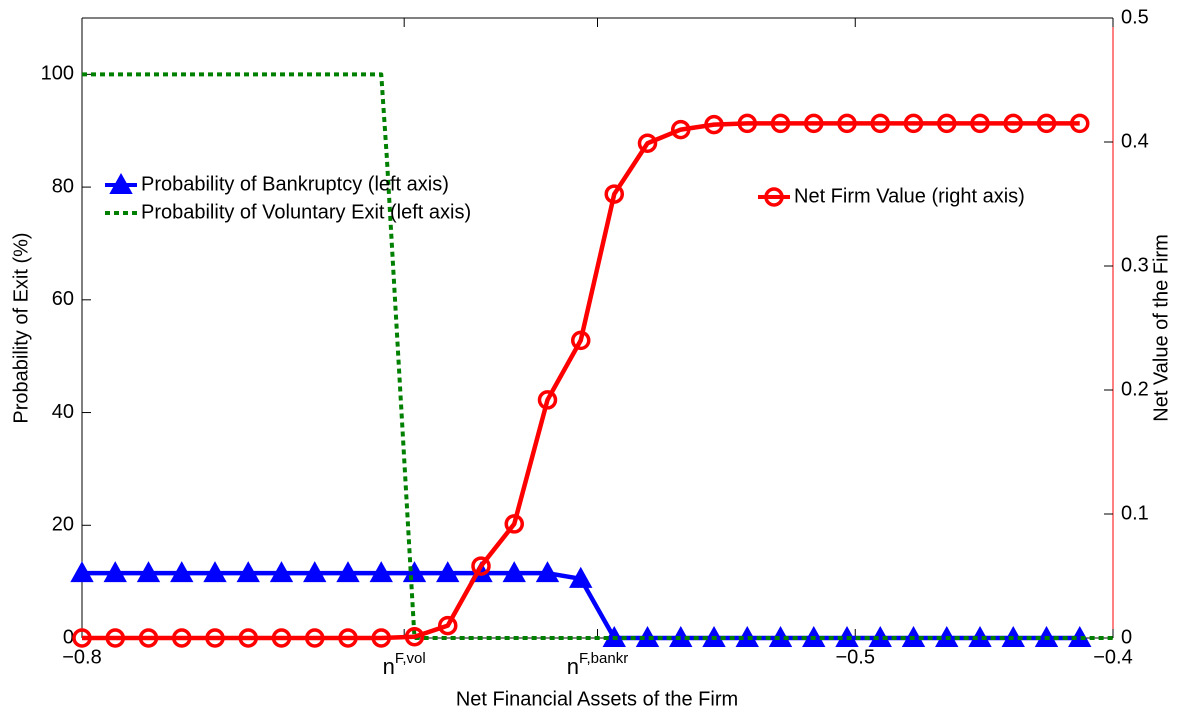  What do you see at coordinates (68, 637) in the screenshot?
I see `y-tick-label: 0` at bounding box center [68, 637].